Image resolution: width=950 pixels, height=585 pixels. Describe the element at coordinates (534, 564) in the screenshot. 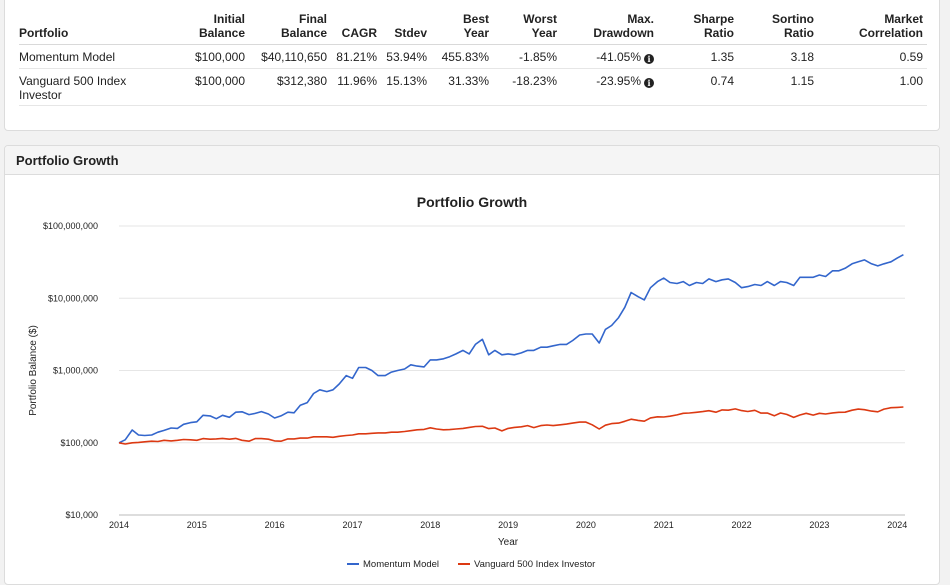

I see `legend-label: Vanguard 500 Index Investor` at that location.